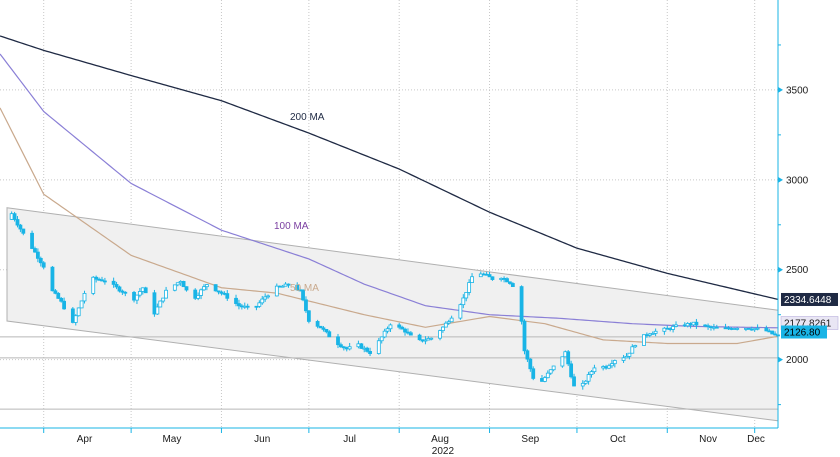 The width and height of the screenshot is (840, 457). I want to click on x-tick-label: Oct, so click(618, 439).